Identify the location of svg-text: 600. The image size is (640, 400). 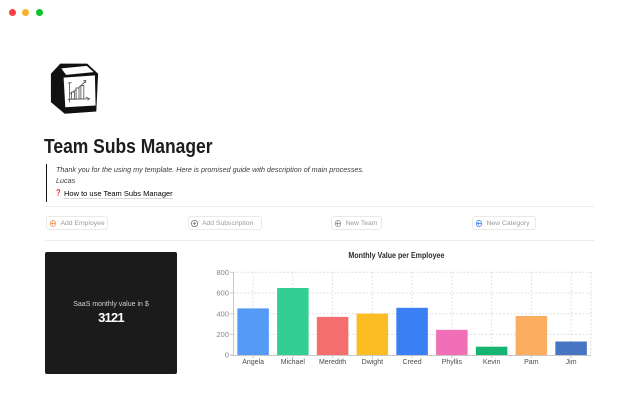
(222, 293).